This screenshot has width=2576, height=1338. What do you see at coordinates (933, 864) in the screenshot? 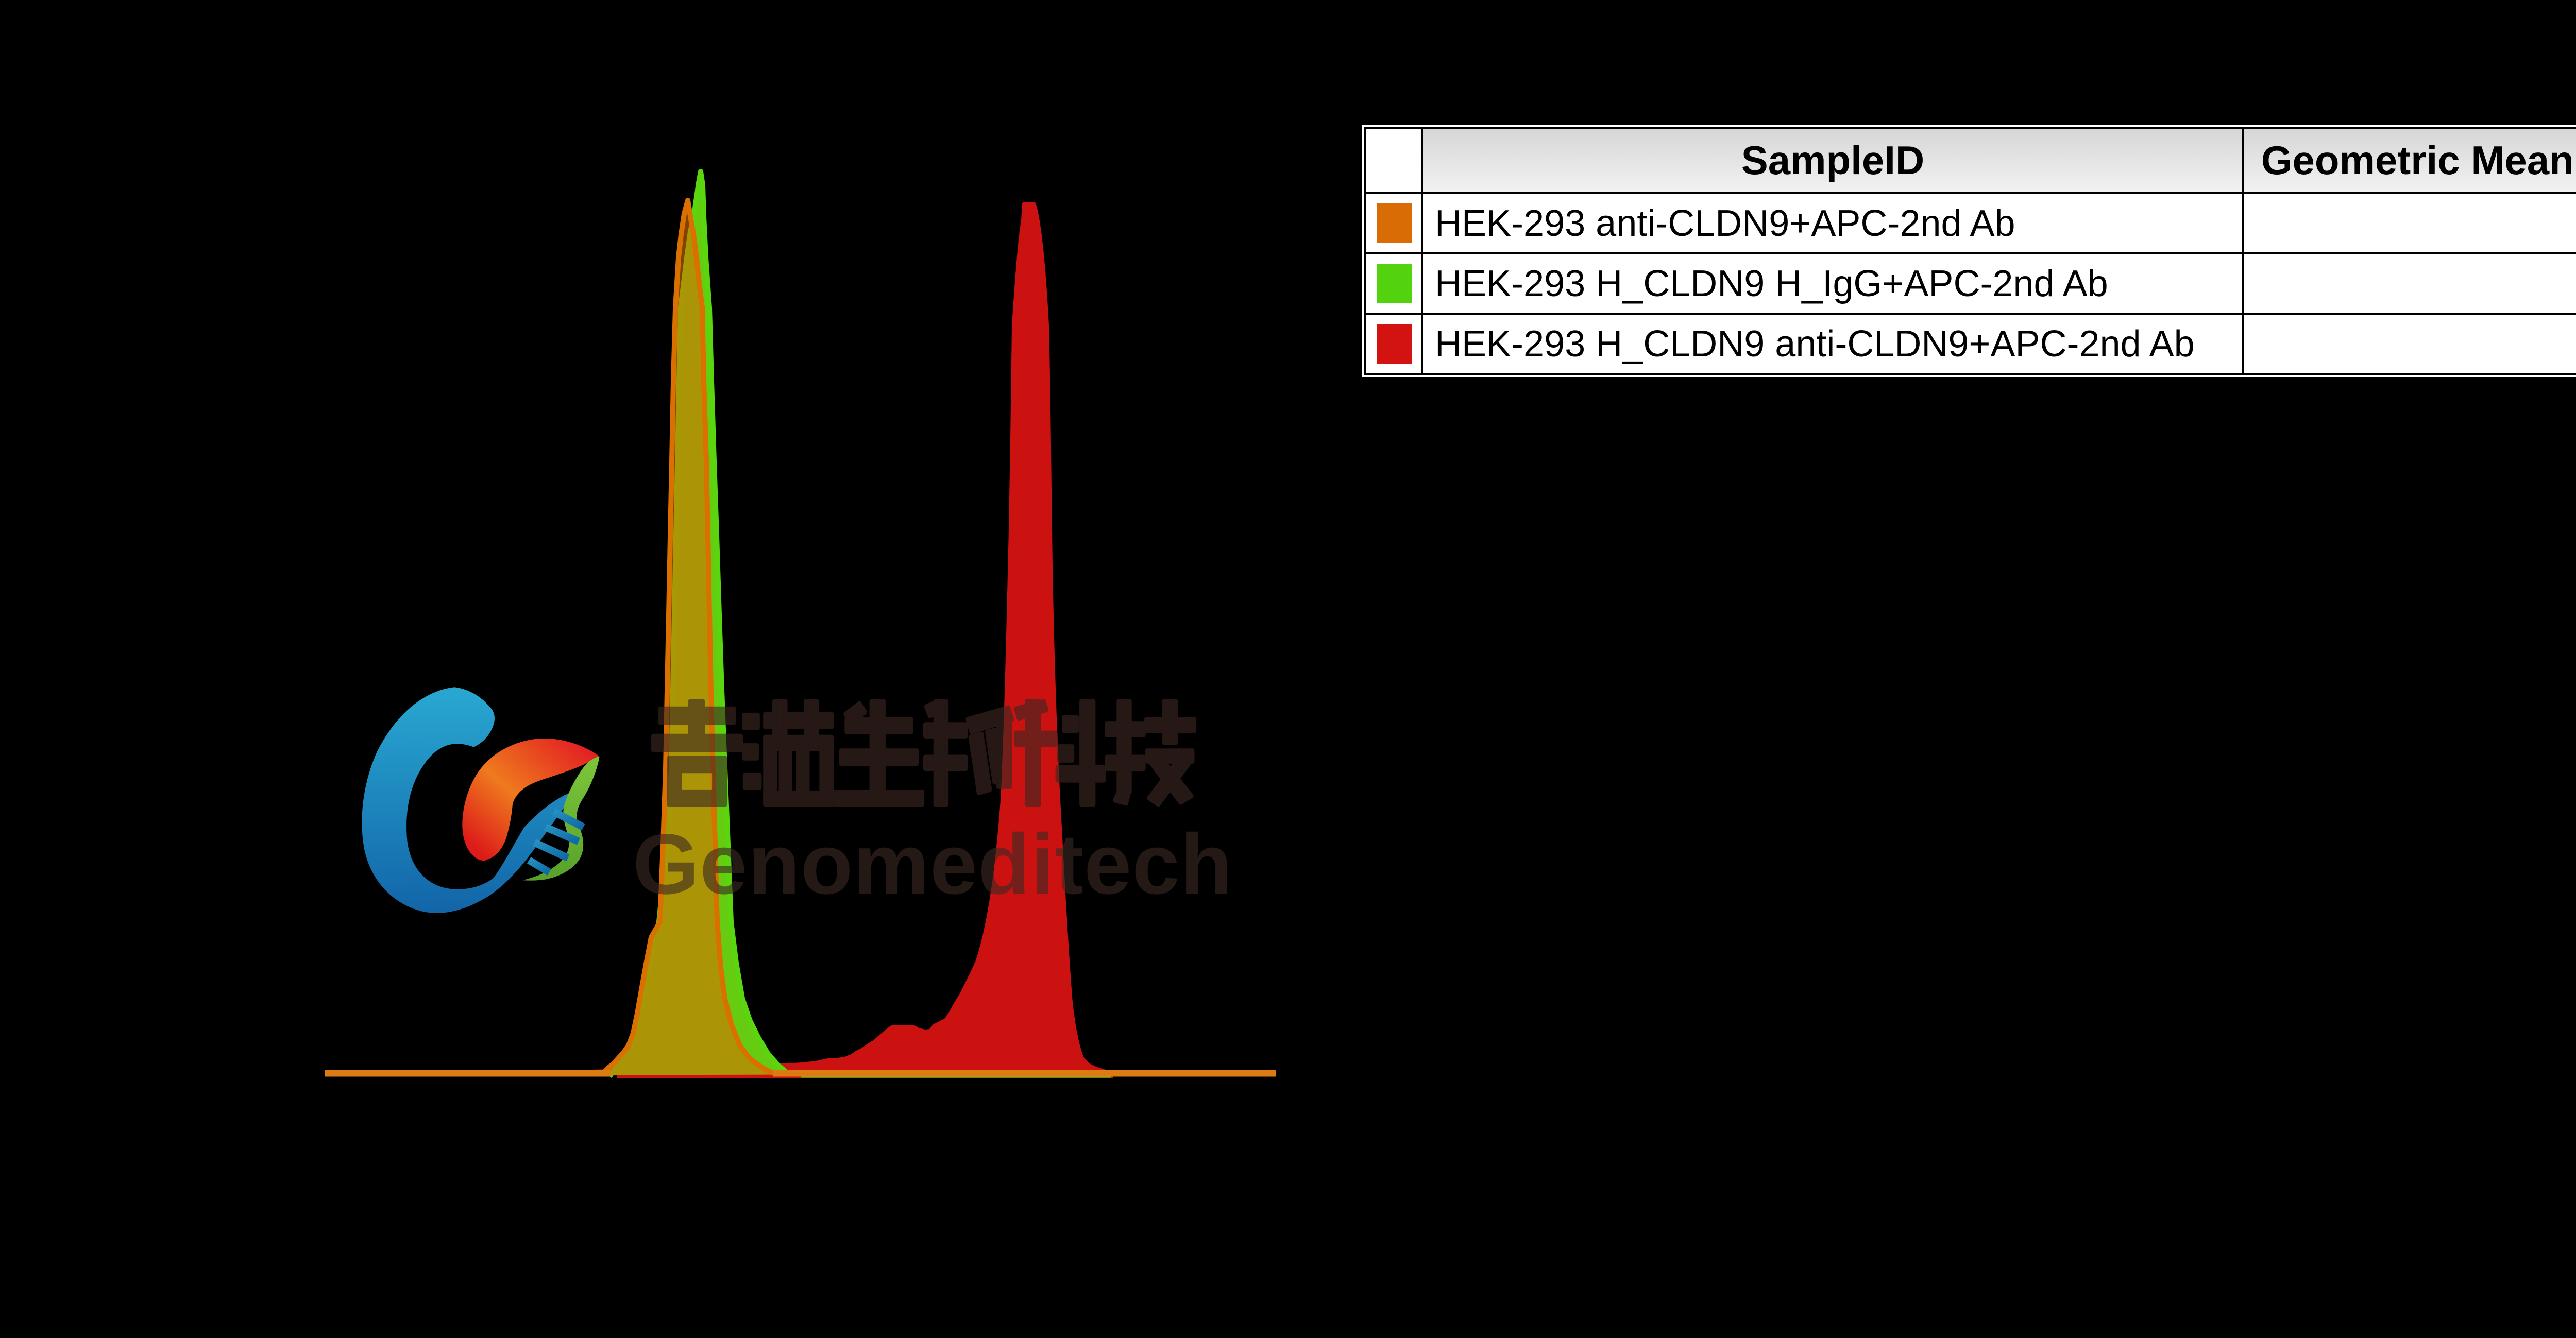
I see `svg-text: Genomeditech` at bounding box center [933, 864].